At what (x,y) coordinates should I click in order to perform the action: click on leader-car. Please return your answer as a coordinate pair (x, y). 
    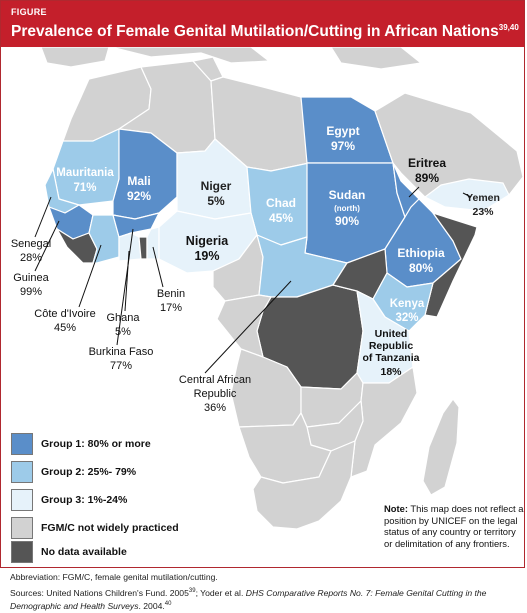
    Looking at the image, I should click on (248, 327).